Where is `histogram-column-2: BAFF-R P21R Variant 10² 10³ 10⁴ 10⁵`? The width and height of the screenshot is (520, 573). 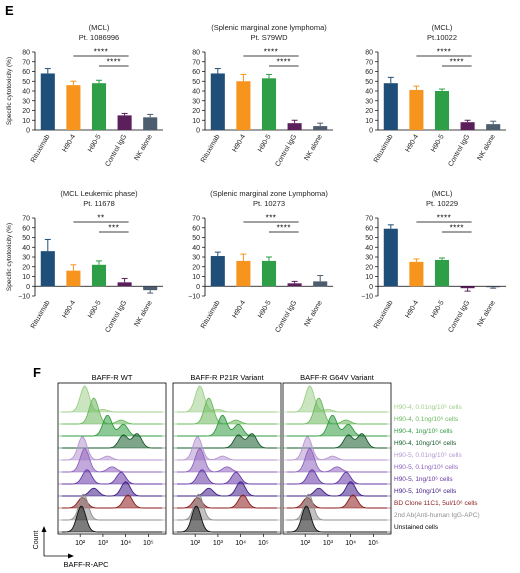
histogram-column-2: BAFF-R P21R Variant 10² 10³ 10⁴ 10⁵ is located at coordinates (227, 460).